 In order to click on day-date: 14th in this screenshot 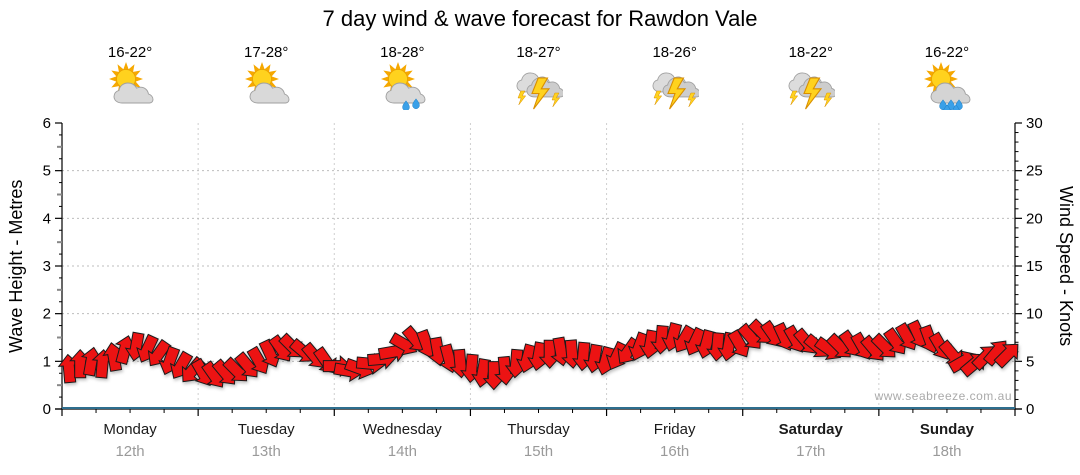, I will do `click(402, 451)`.